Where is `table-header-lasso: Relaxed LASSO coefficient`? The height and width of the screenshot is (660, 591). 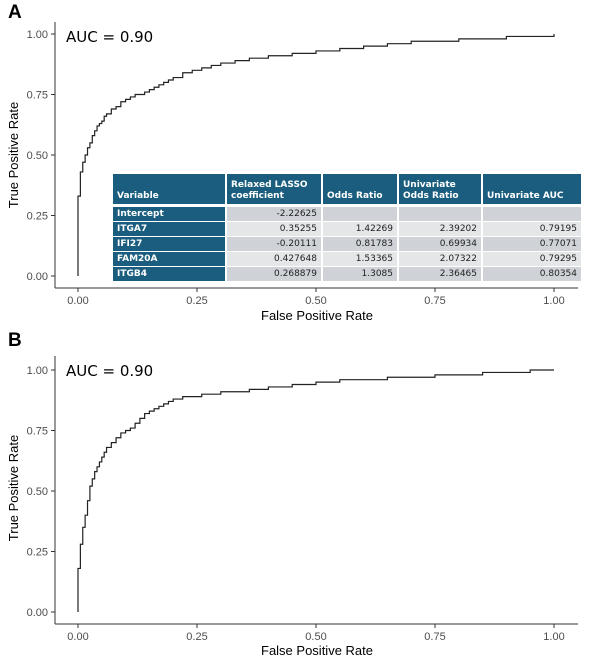 table-header-lasso: Relaxed LASSO coefficient is located at coordinates (275, 190).